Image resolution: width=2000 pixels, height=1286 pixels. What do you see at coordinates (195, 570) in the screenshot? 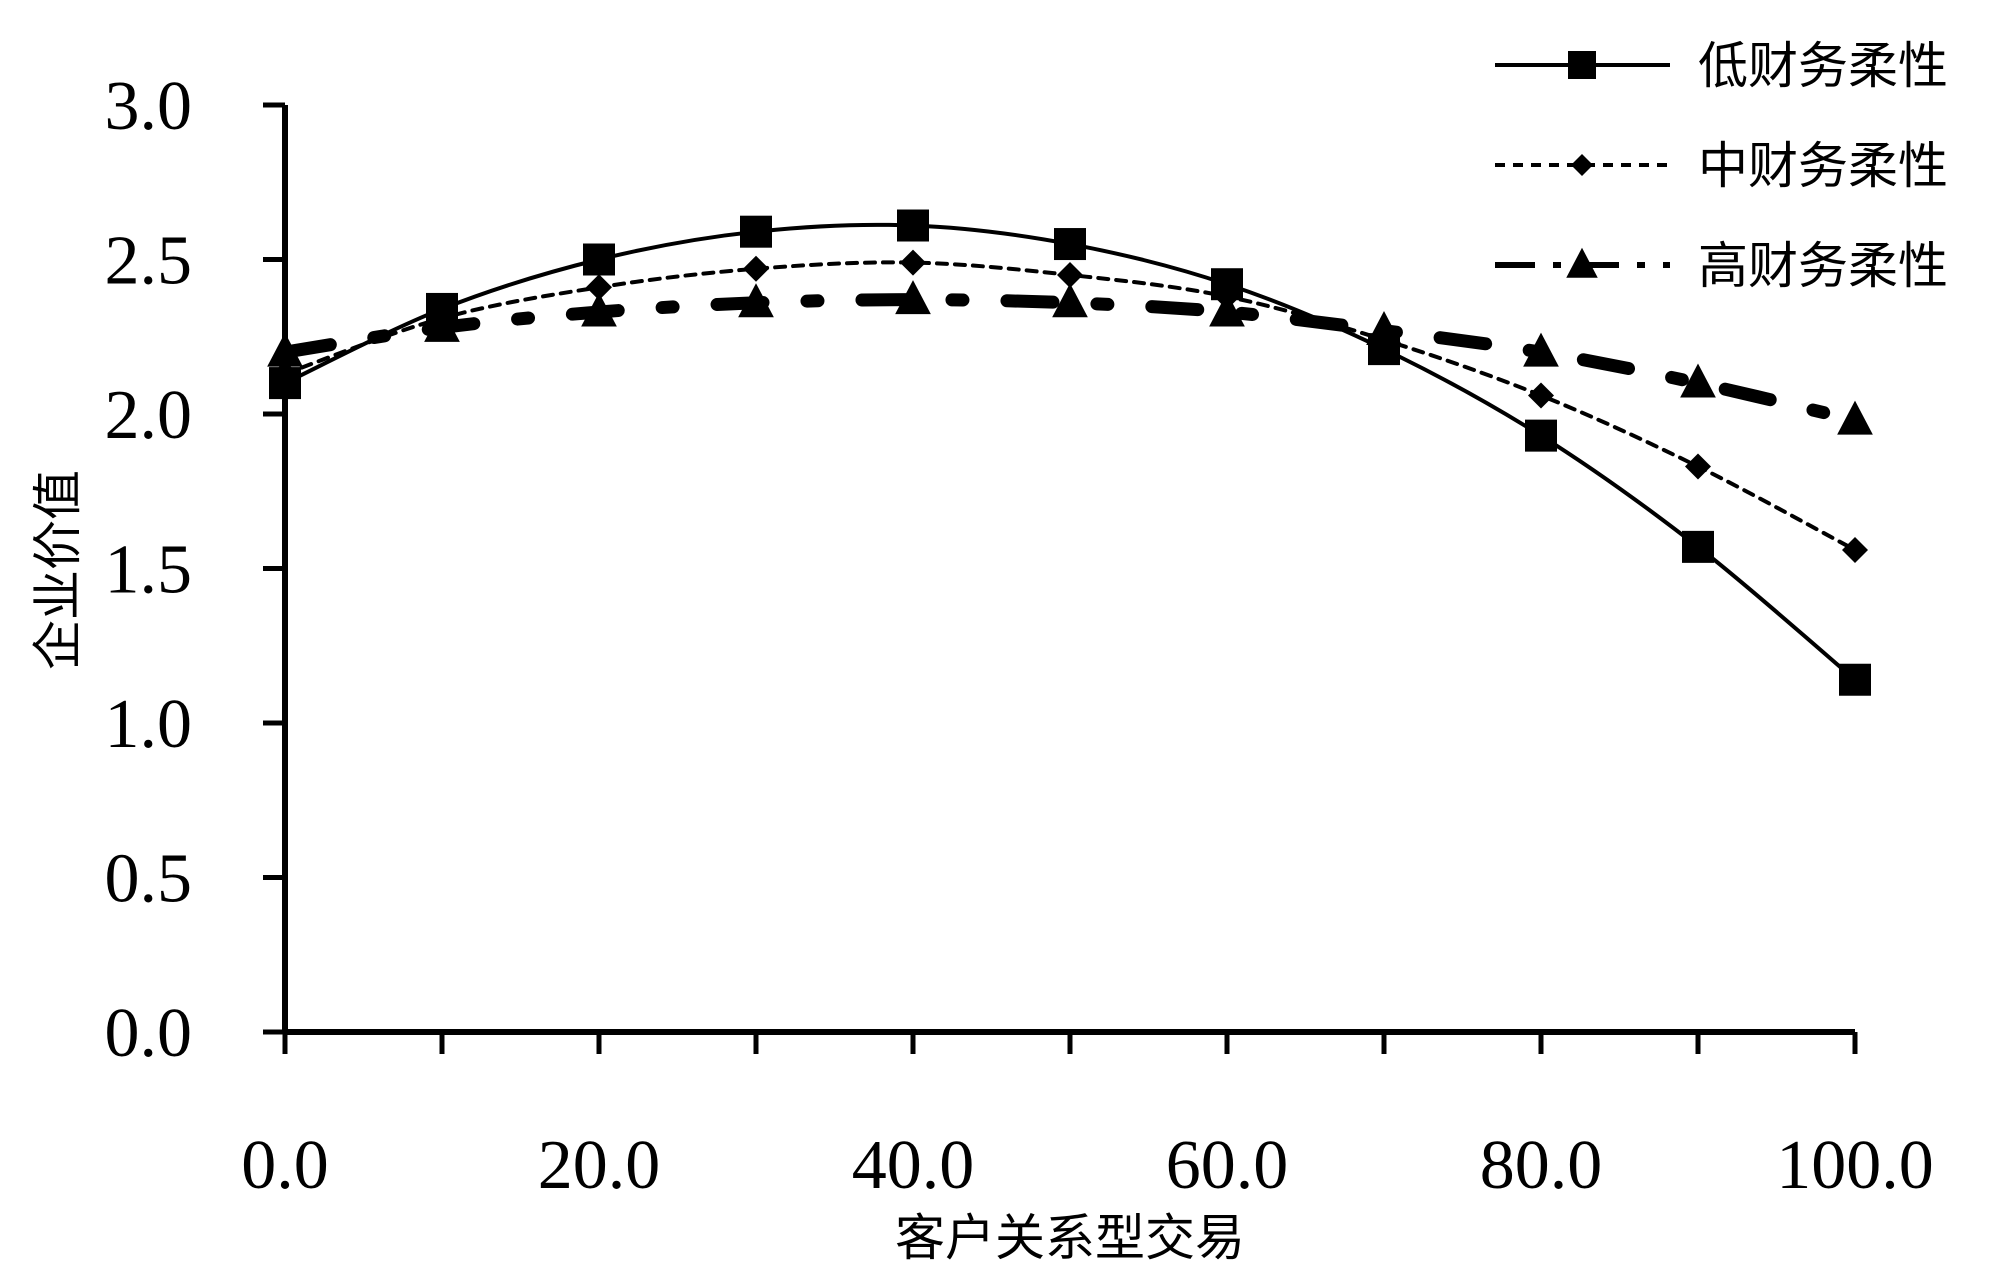
I see `y-ticks: 0.0 0.5 1.0 1.5 2.0 2.5 3.0` at bounding box center [195, 570].